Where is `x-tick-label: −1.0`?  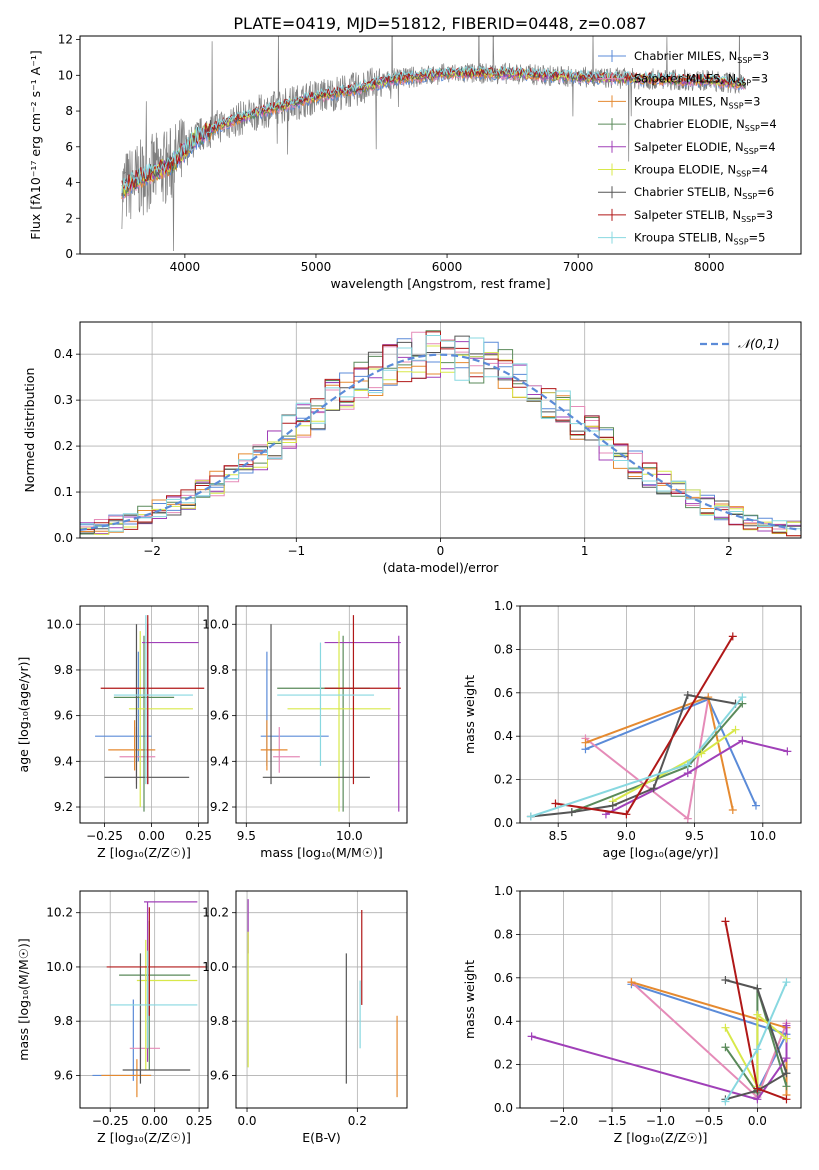
x-tick-label: −1.0 is located at coordinates (660, 1121).